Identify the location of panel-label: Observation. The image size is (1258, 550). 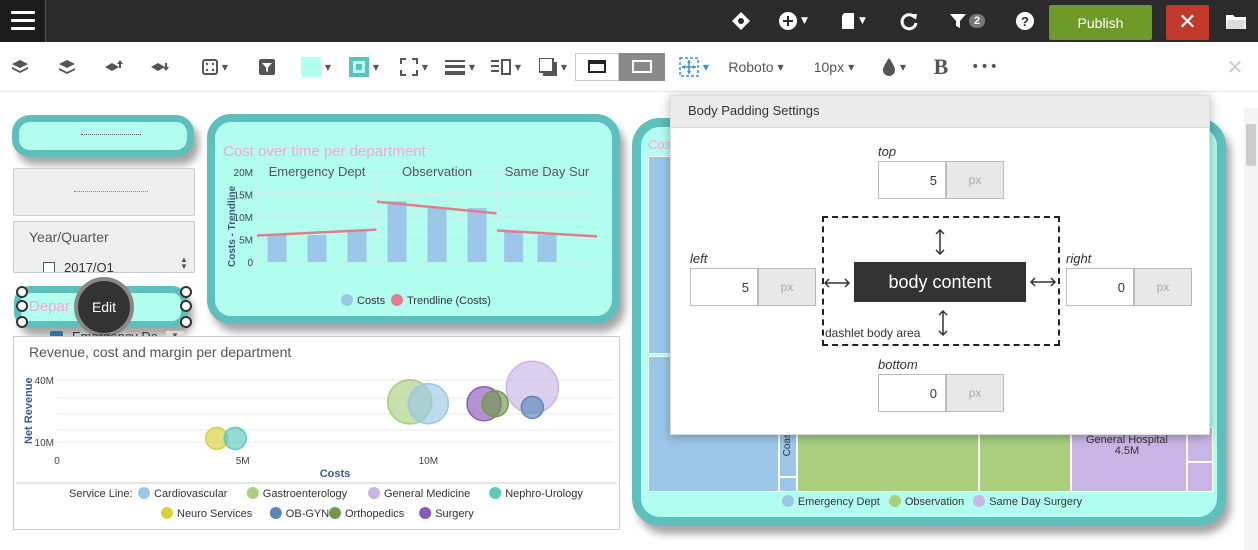
(437, 171).